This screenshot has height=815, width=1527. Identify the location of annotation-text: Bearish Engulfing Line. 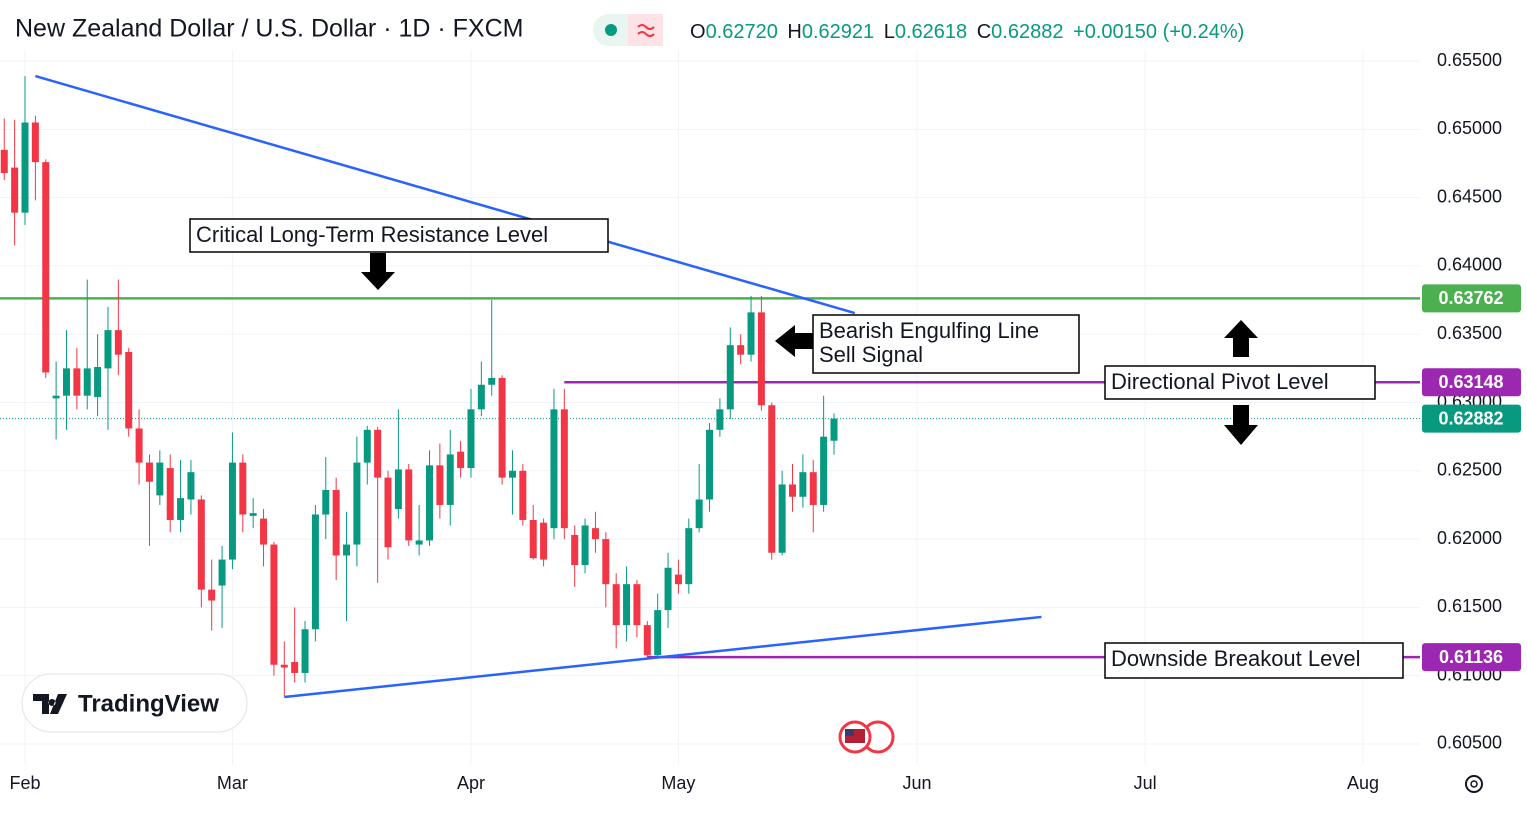
(929, 330).